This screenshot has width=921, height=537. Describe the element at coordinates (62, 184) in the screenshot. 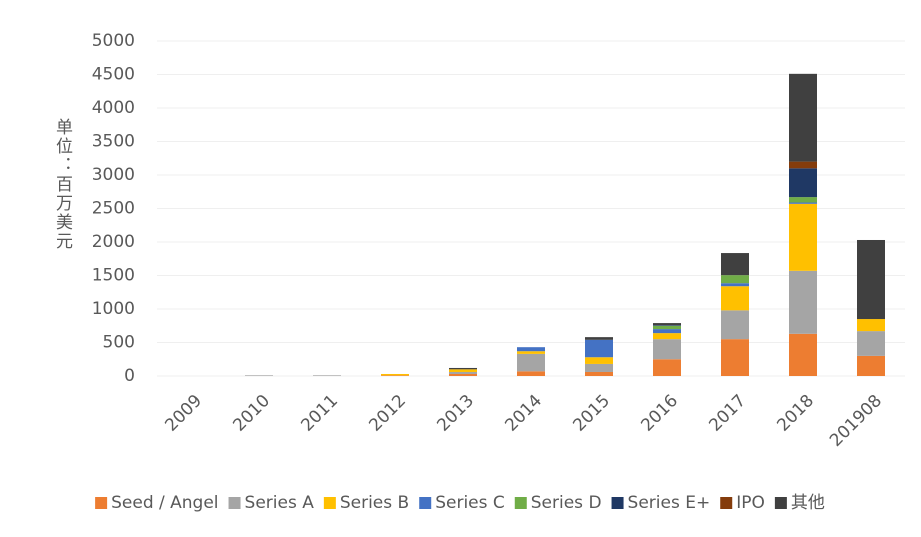

I see `y-axis-label: 单位：百万美元` at that location.